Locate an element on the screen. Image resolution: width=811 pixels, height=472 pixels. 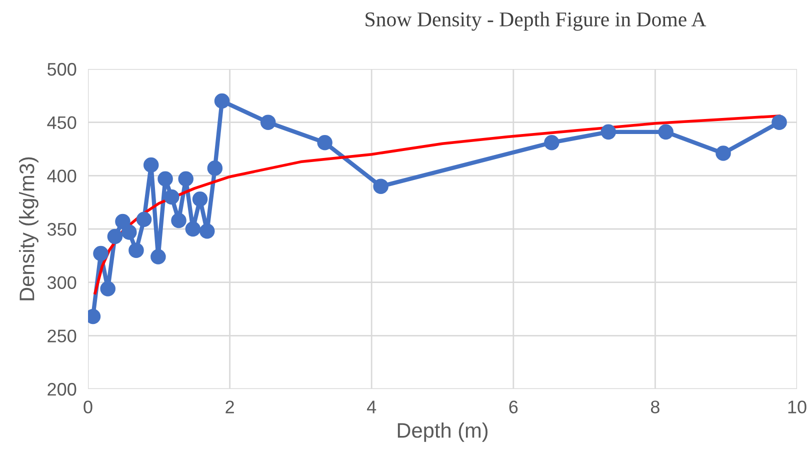
y-tick-label: 400 is located at coordinates (61, 176).